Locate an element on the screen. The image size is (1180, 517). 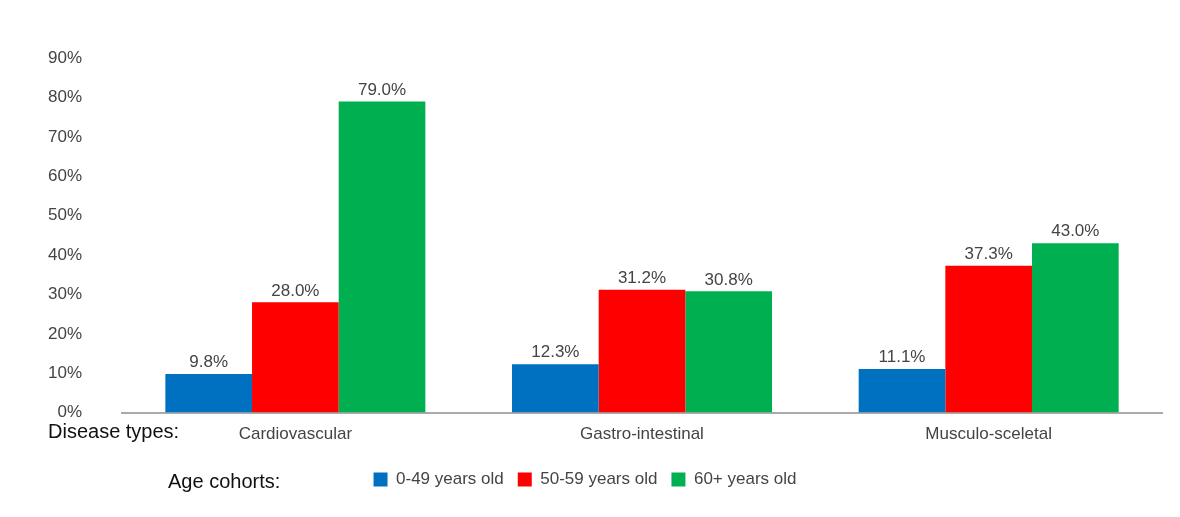
y-tick-label: 40% is located at coordinates (65, 254).